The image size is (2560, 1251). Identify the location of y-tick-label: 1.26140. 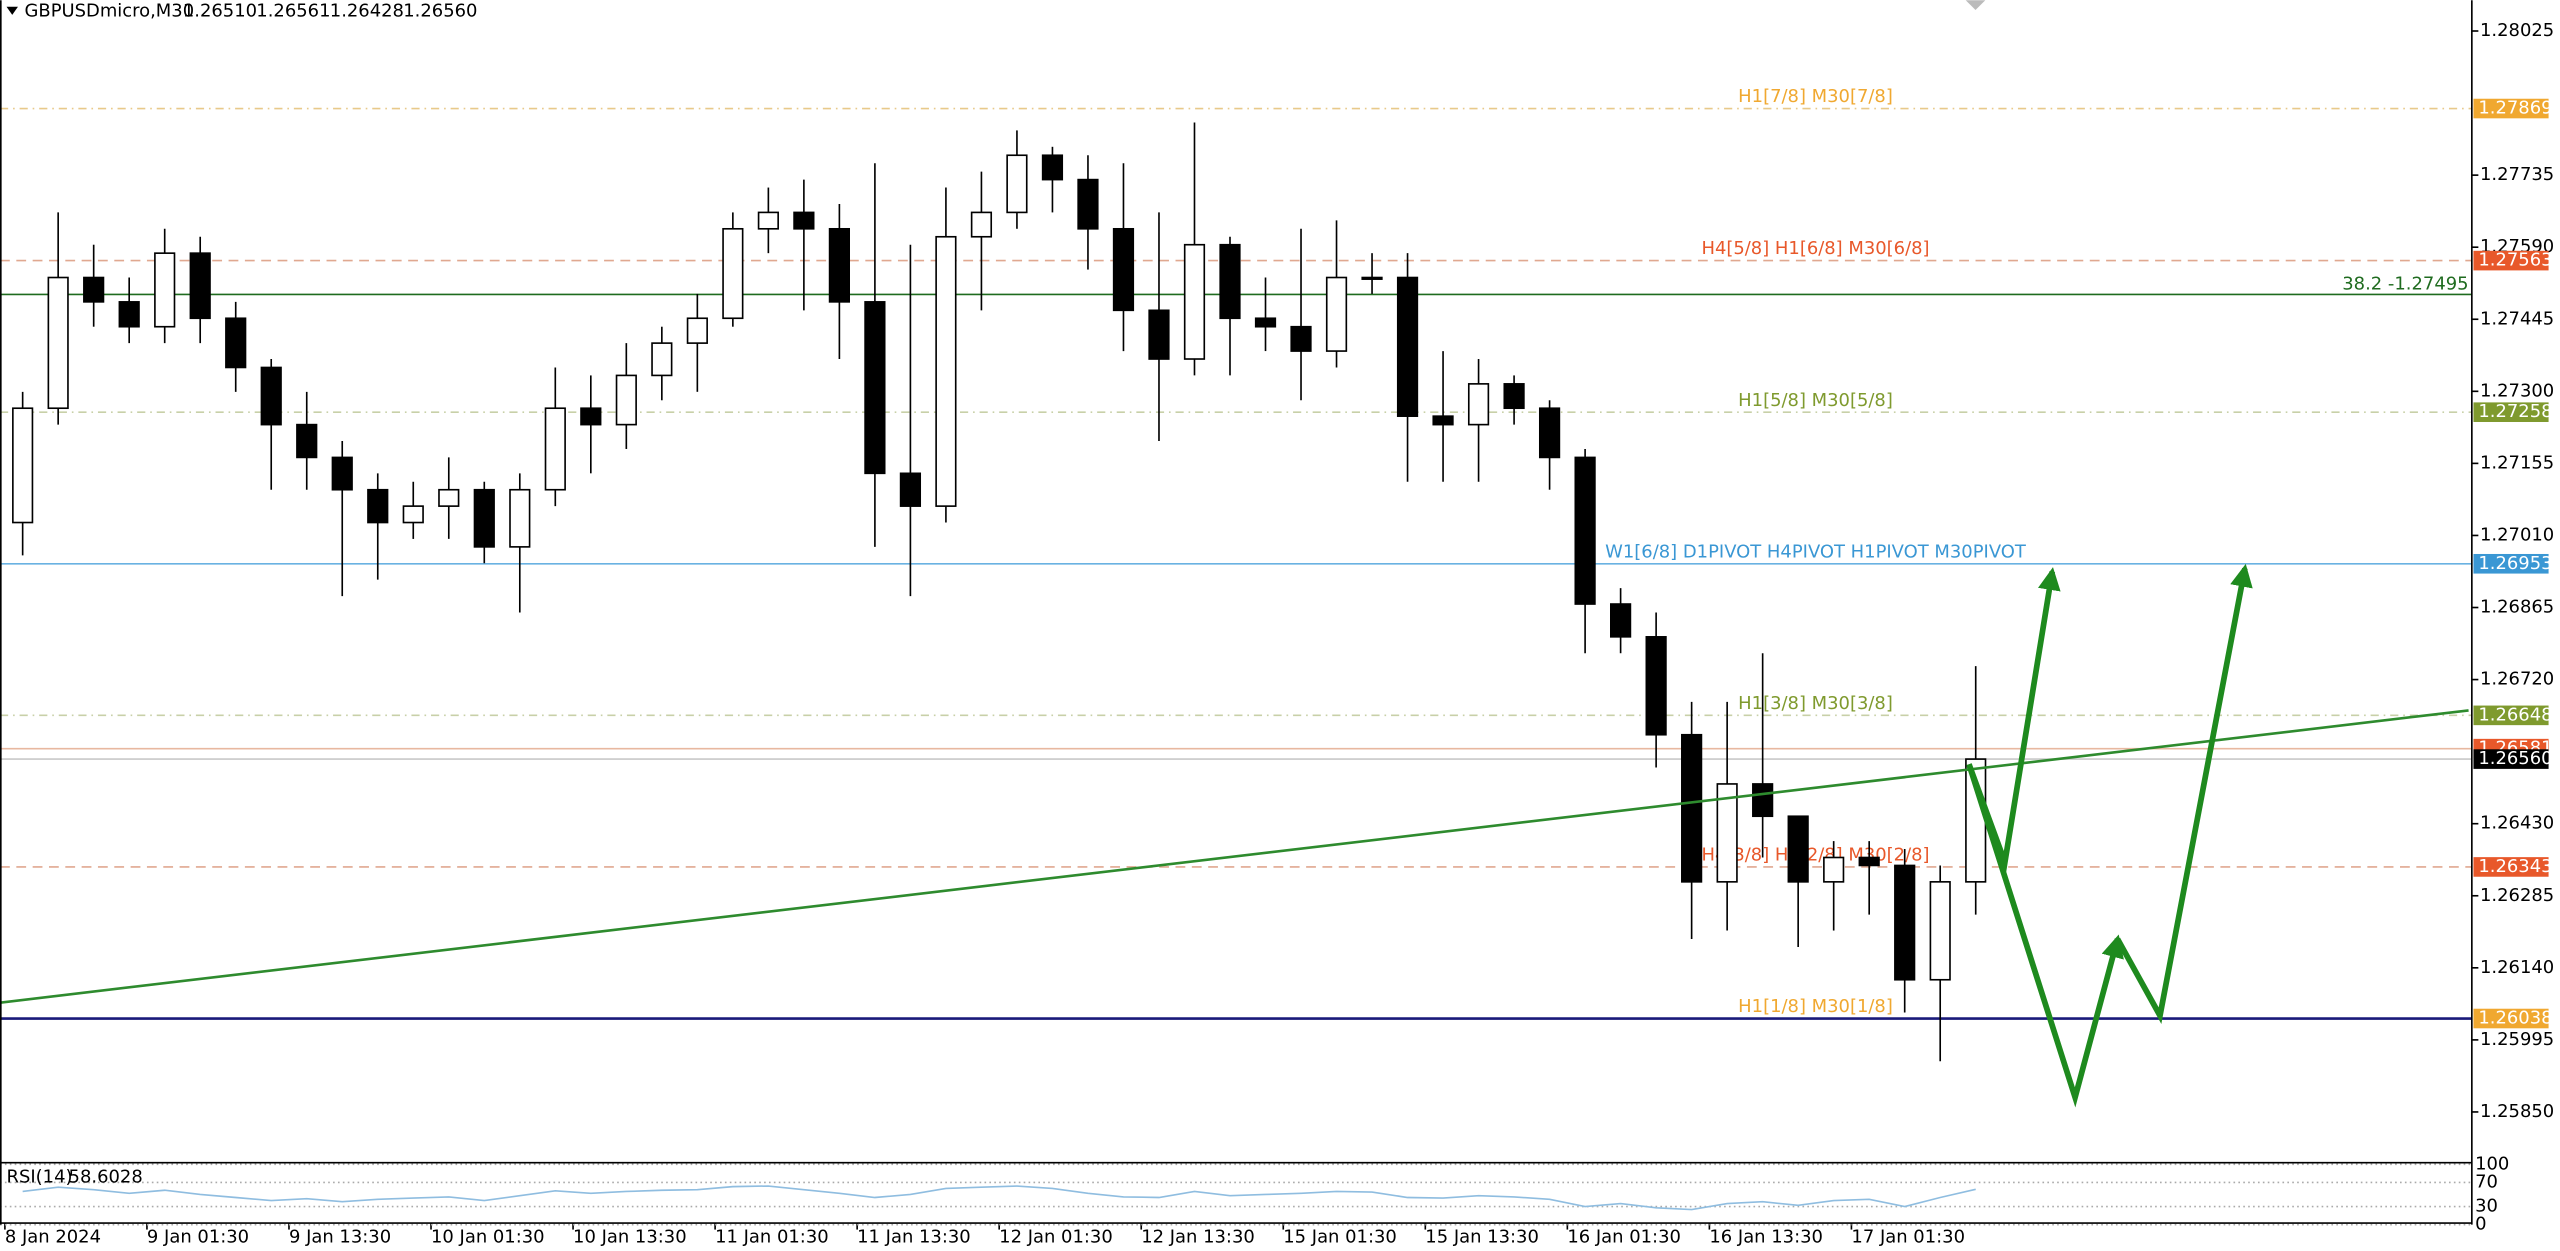
(2517, 967).